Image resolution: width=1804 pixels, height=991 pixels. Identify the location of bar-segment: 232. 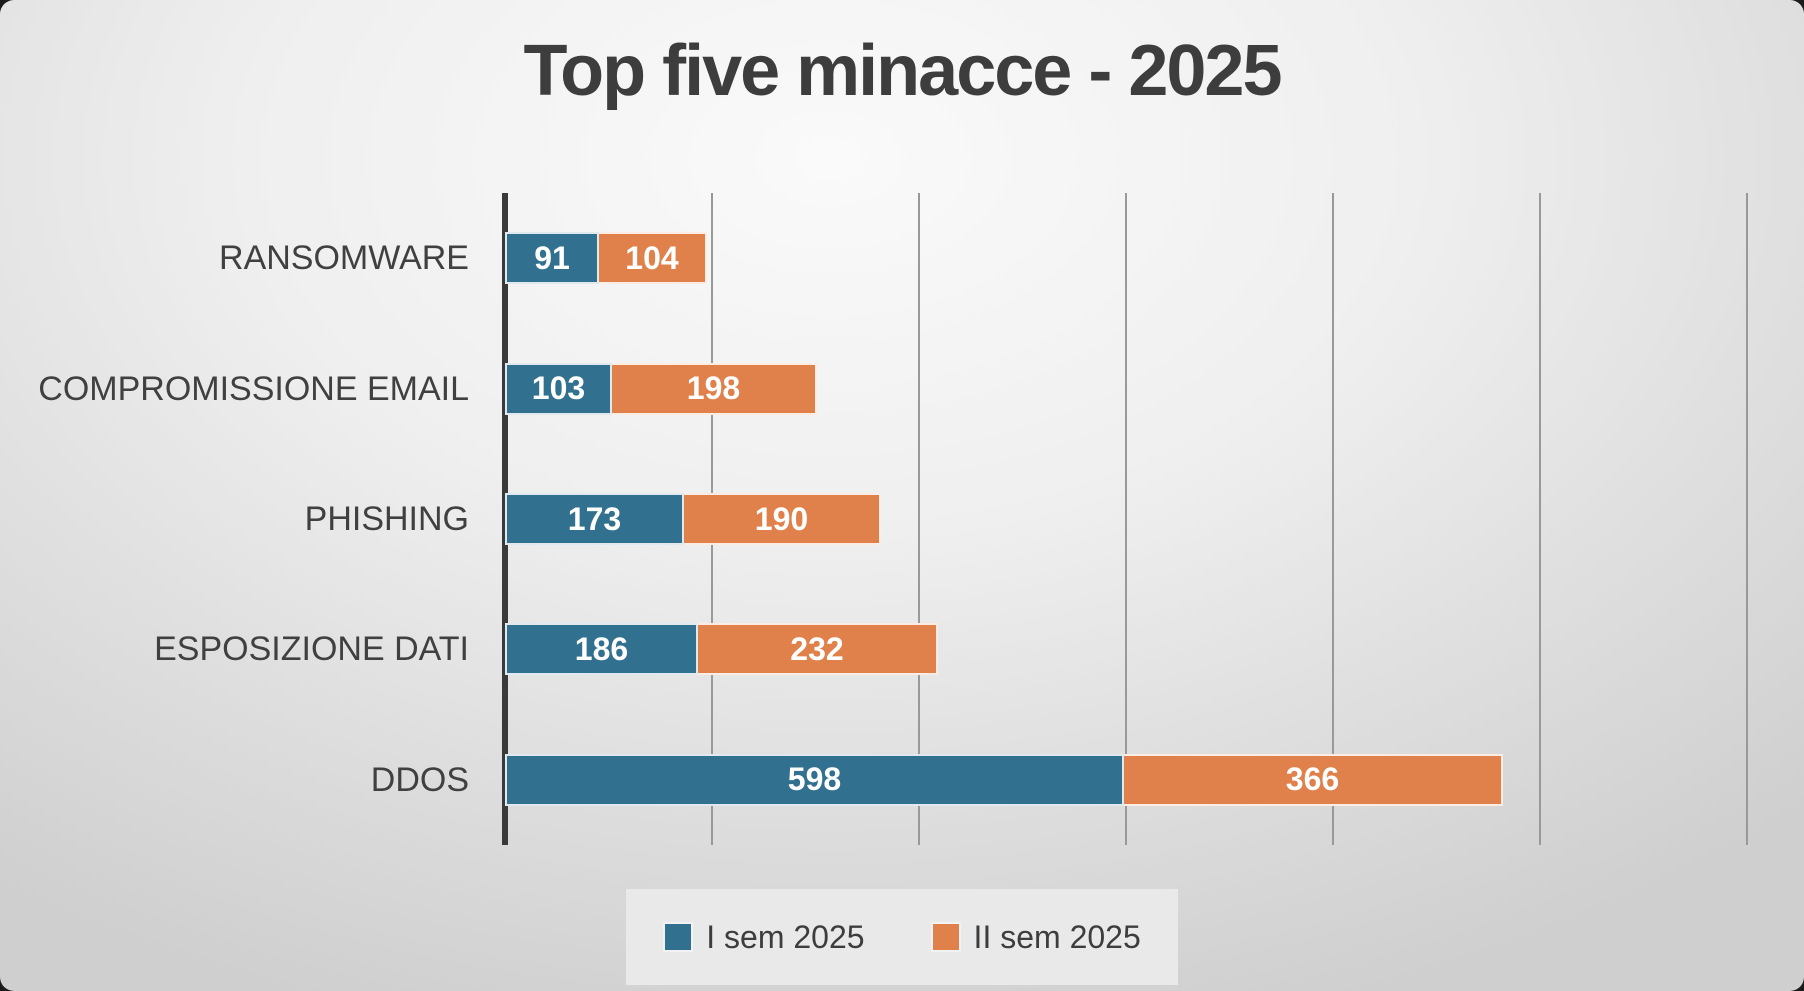
(818, 649).